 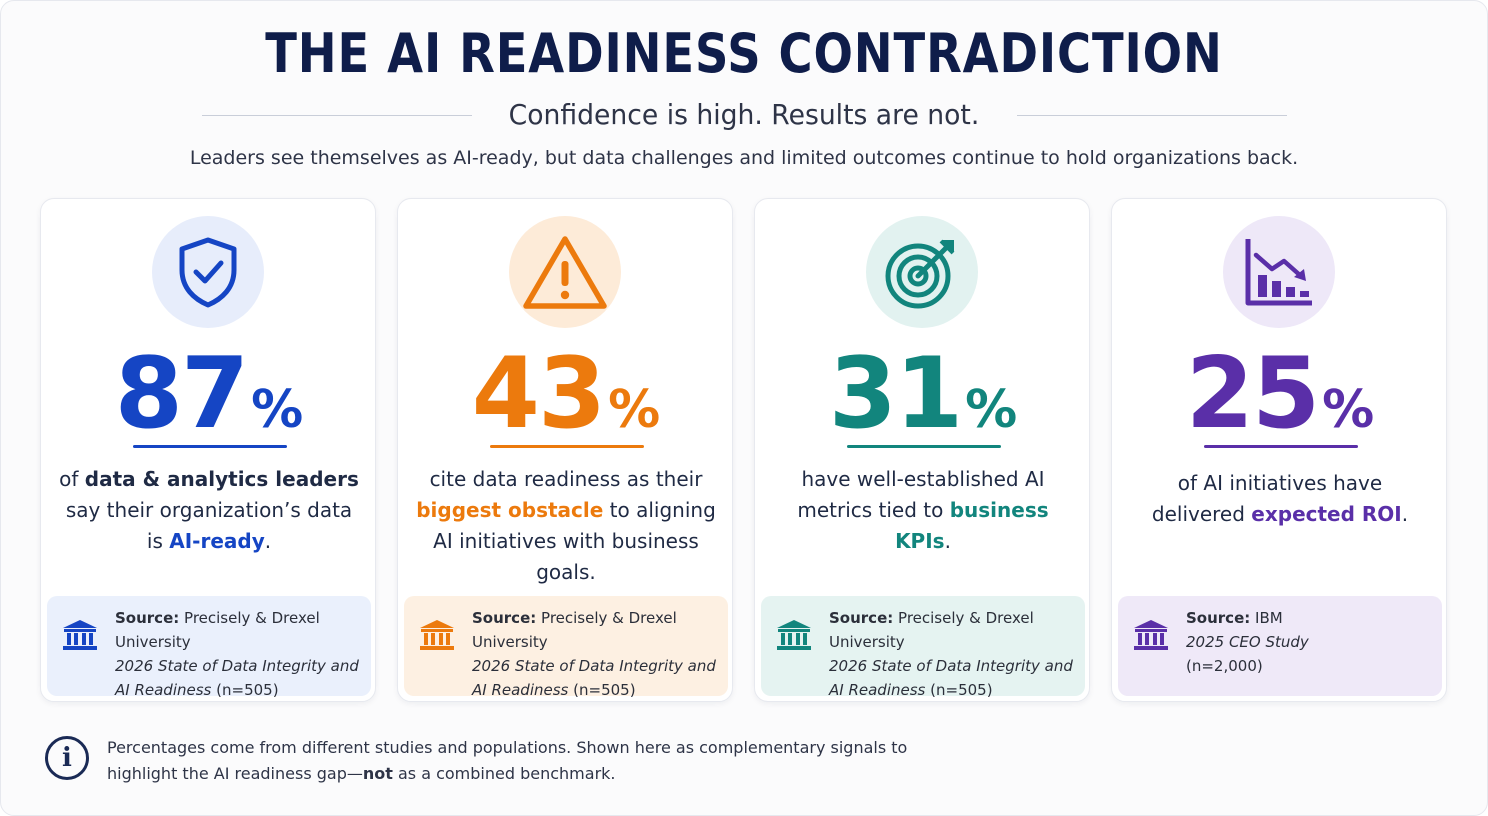 What do you see at coordinates (972, 525) in the screenshot?
I see `highlight-text: business KPIs` at bounding box center [972, 525].